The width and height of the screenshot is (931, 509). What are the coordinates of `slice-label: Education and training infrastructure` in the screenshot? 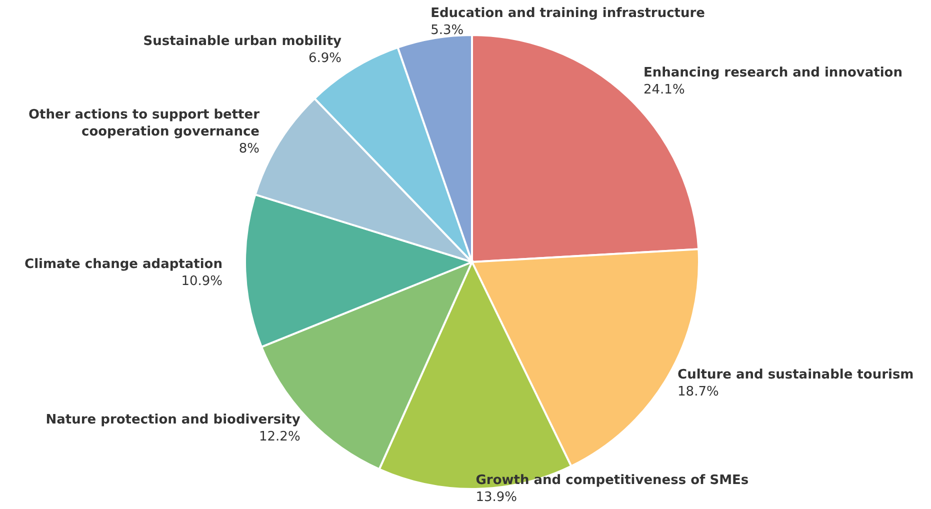 It's located at (568, 13).